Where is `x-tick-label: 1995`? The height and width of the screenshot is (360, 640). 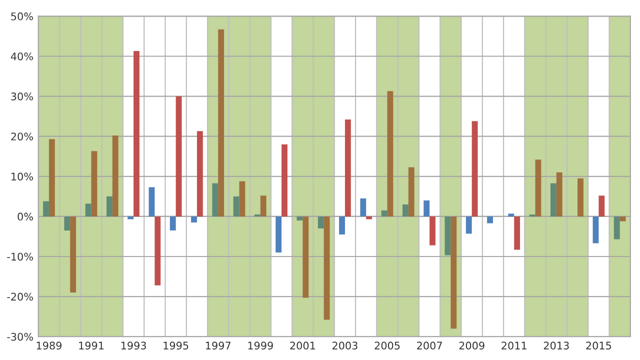
x-tick-label: 1995 is located at coordinates (176, 346).